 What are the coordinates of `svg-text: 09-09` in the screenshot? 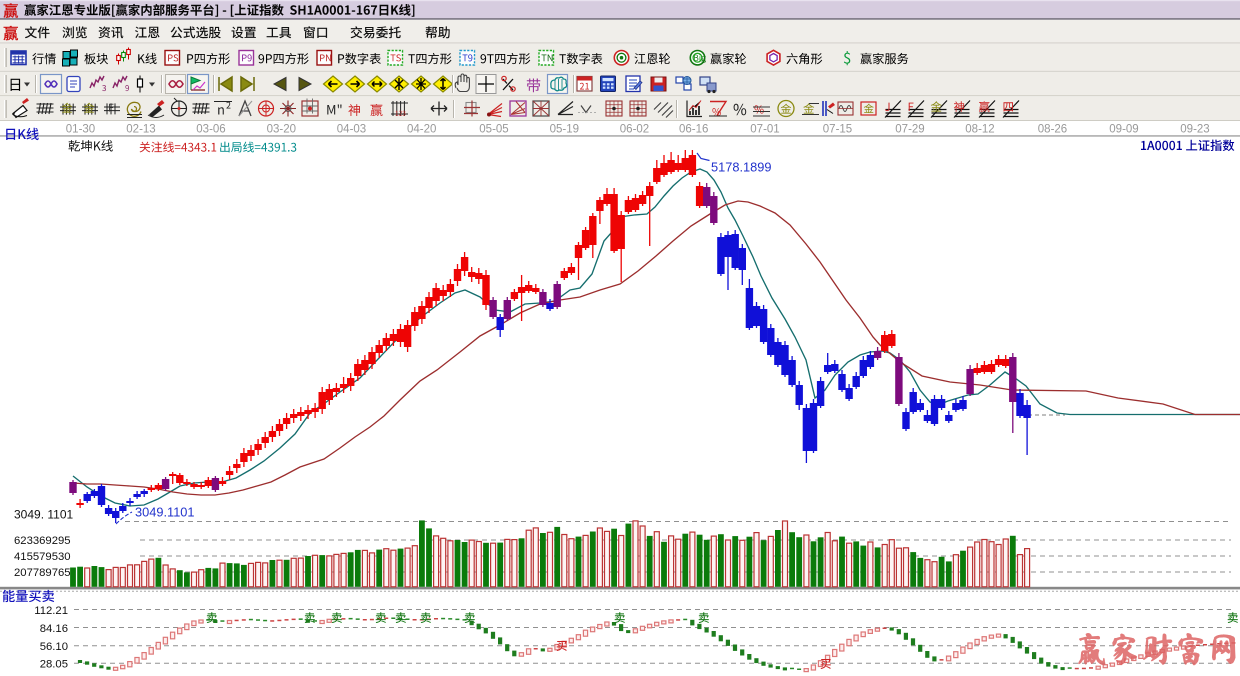 It's located at (1123, 130).